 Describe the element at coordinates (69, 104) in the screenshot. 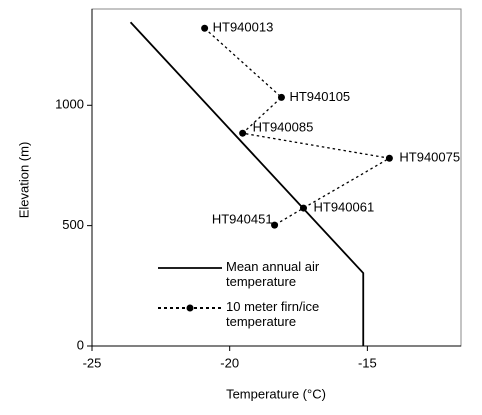

I see `y-tick-label: 1000` at that location.